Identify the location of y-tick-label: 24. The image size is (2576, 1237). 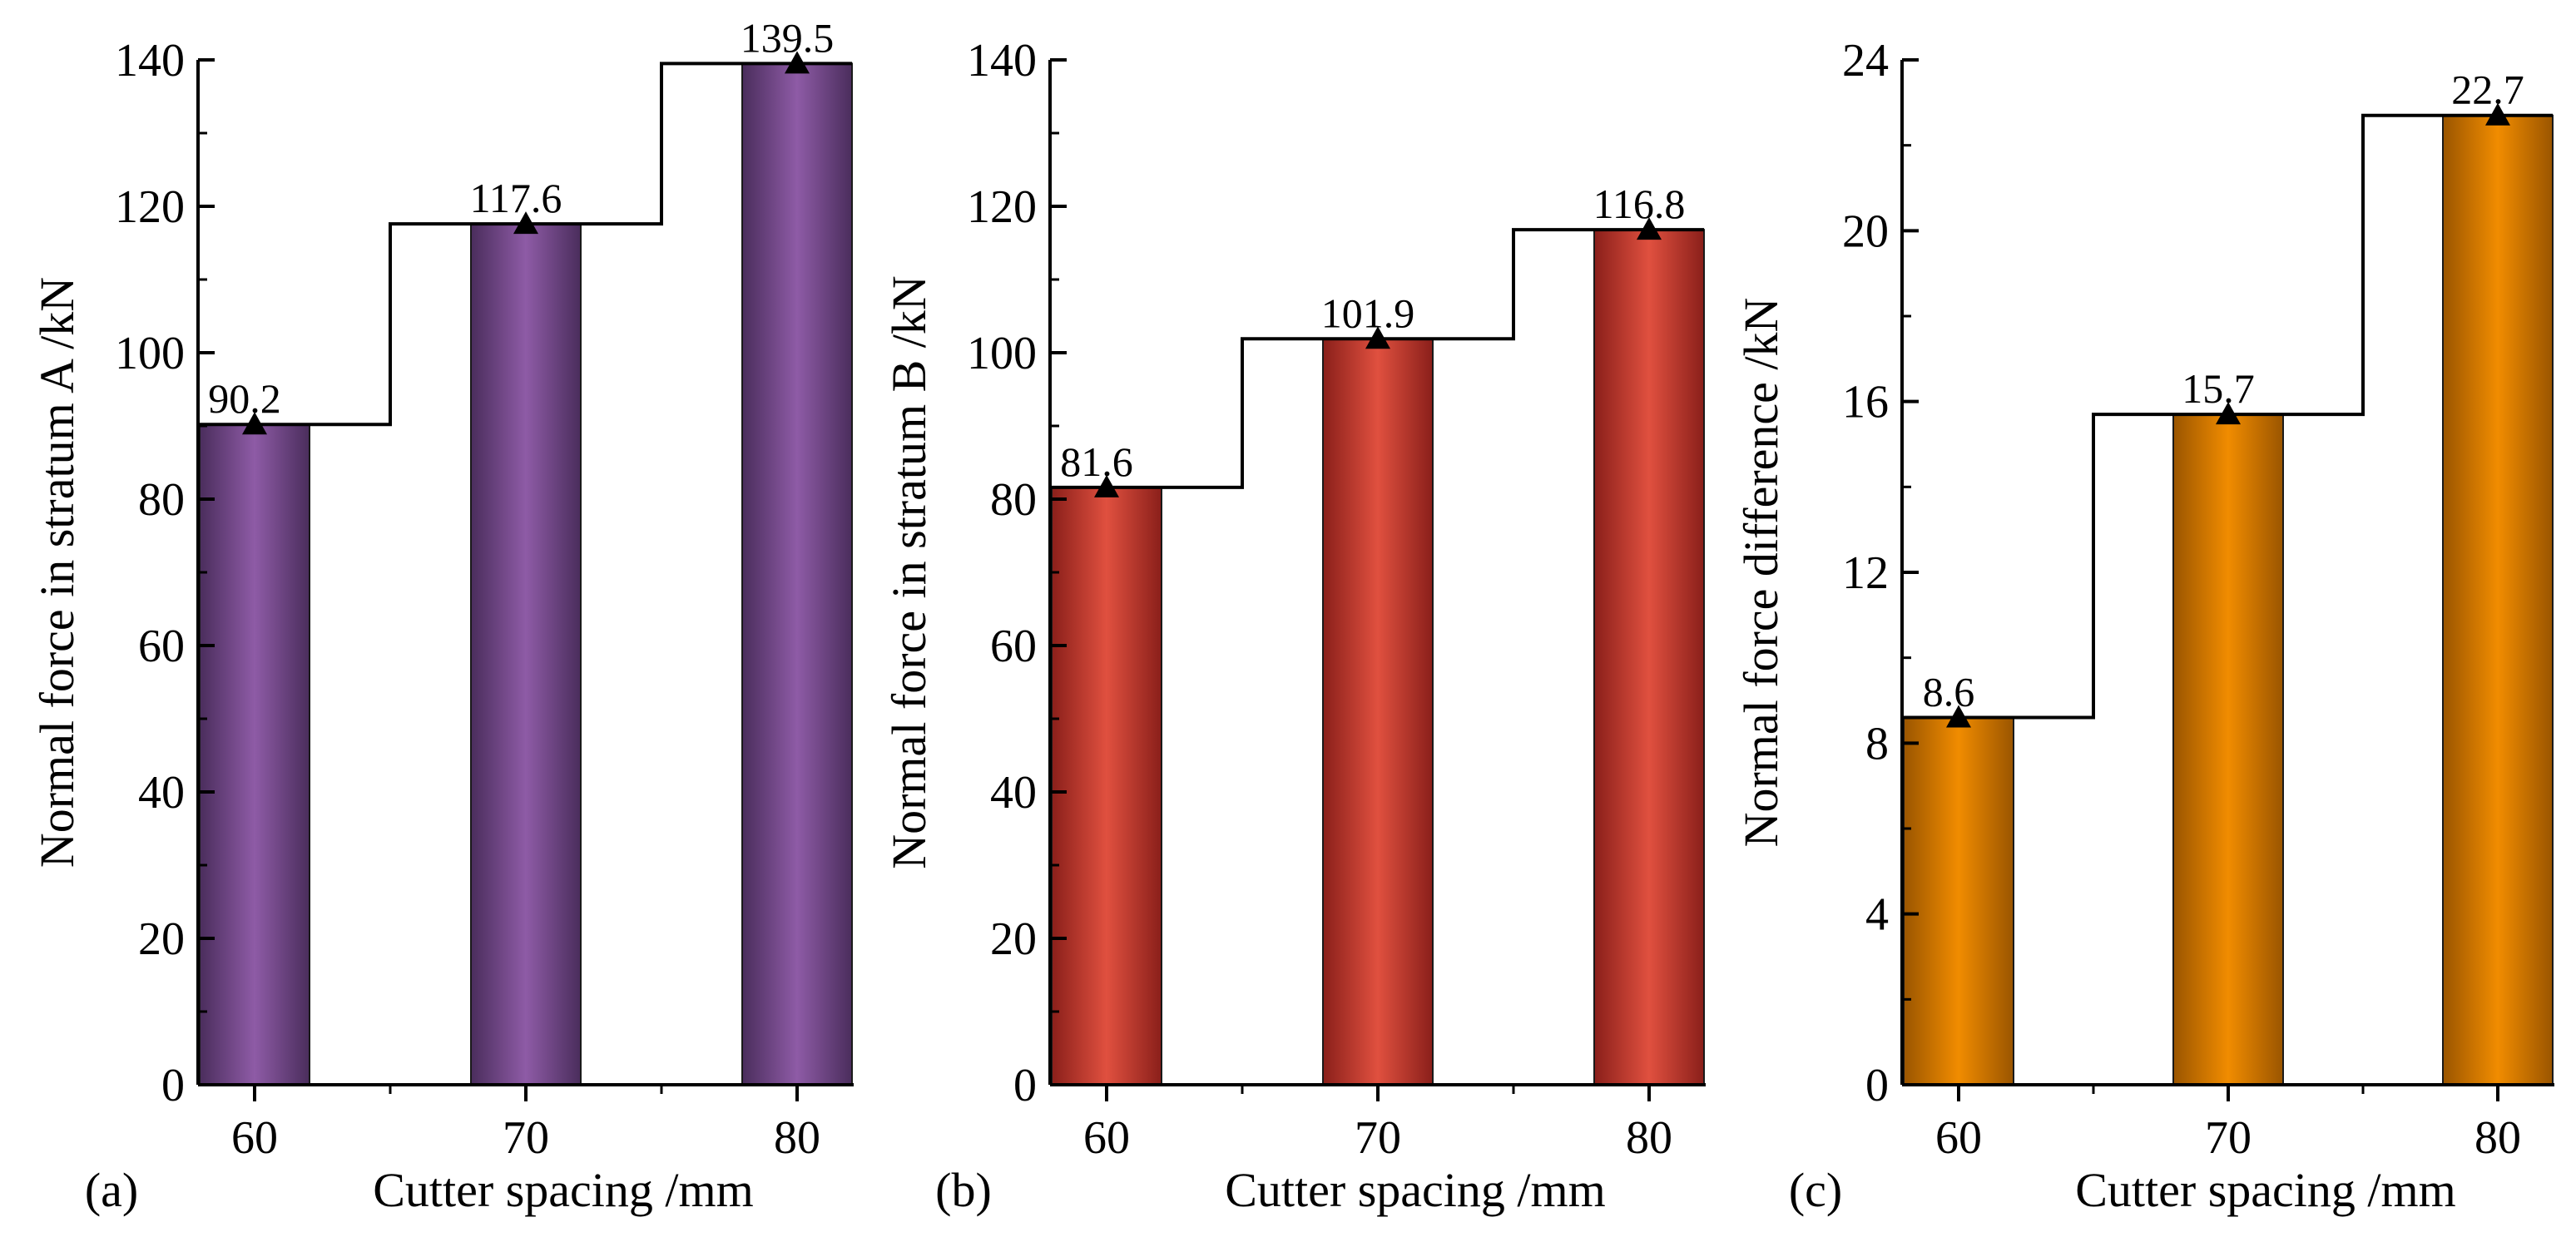
(1866, 61).